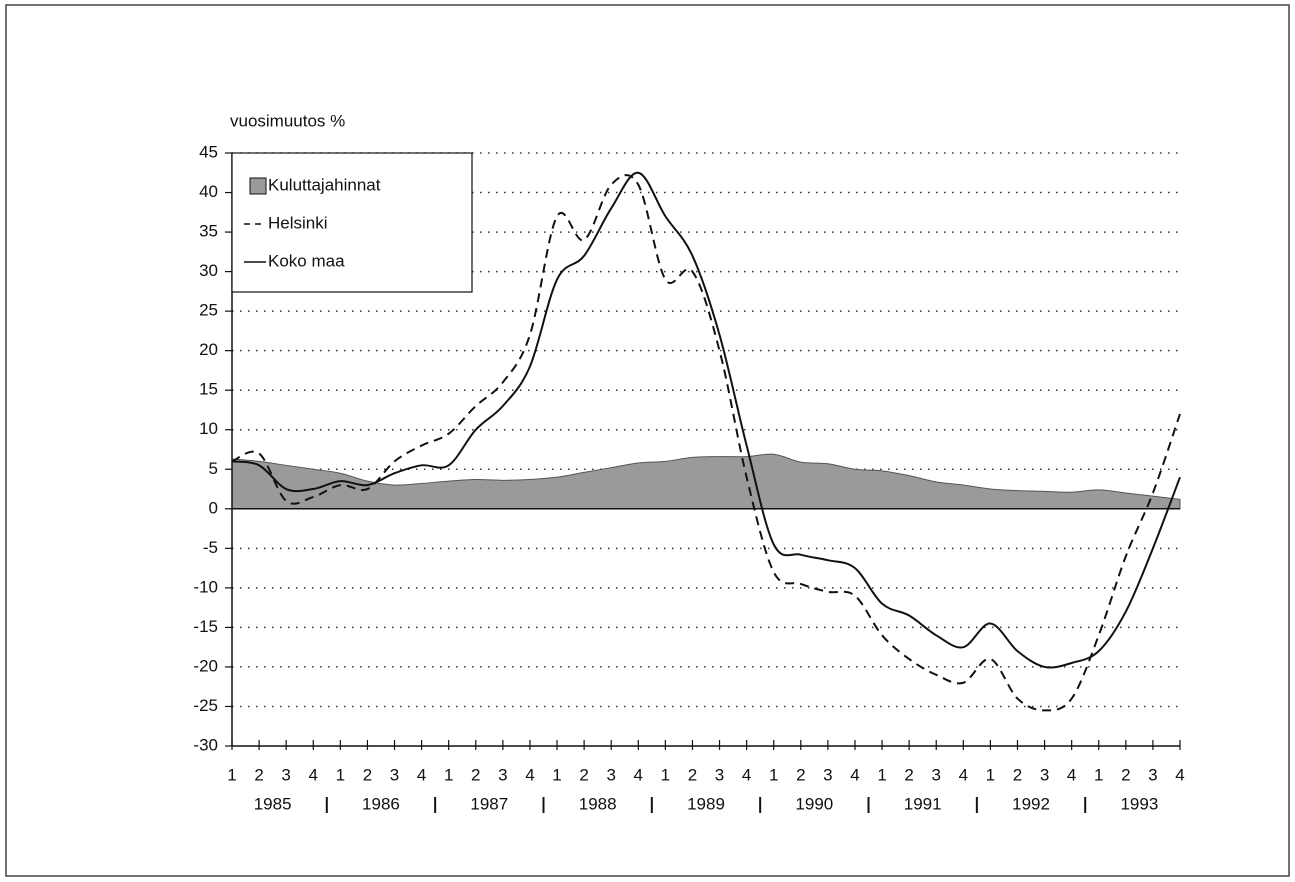  I want to click on legend-label: Koko maa, so click(306, 260).